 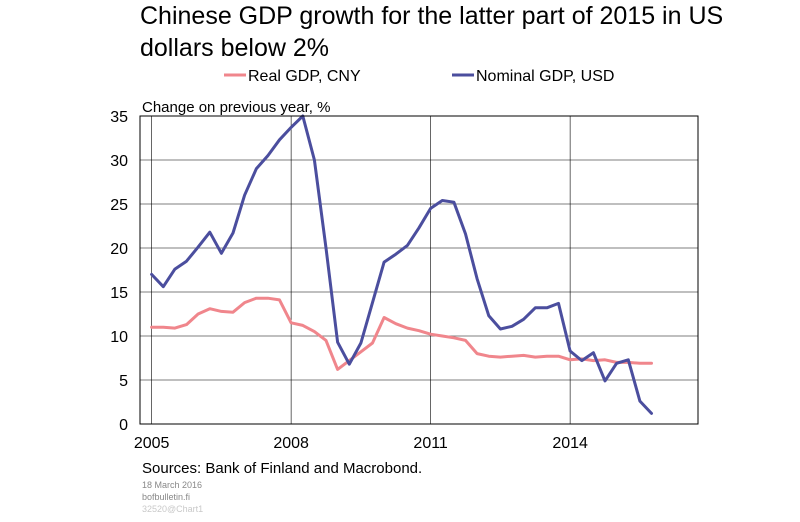 I want to click on y-tick-label: 15, so click(x=119, y=293).